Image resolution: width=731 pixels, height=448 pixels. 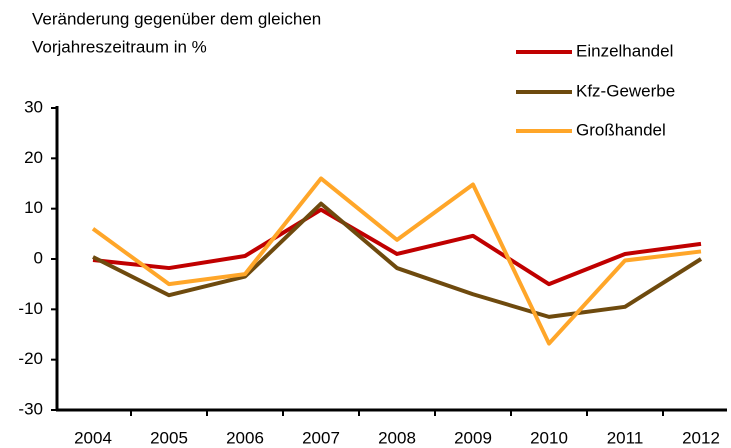 I want to click on y-tick-label: 0, so click(x=38, y=257).